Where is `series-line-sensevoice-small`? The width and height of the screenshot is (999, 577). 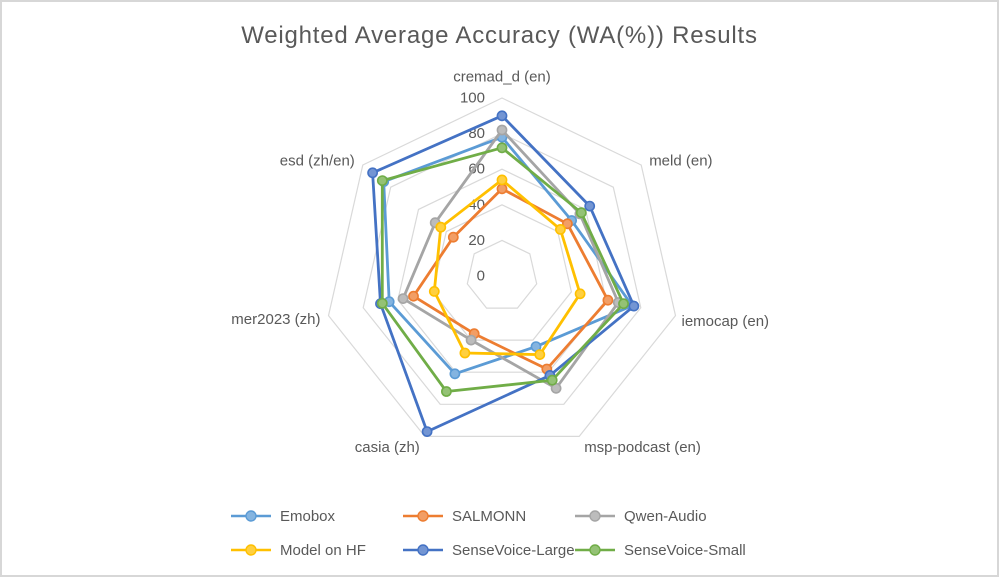 series-line-sensevoice-small is located at coordinates (502, 269).